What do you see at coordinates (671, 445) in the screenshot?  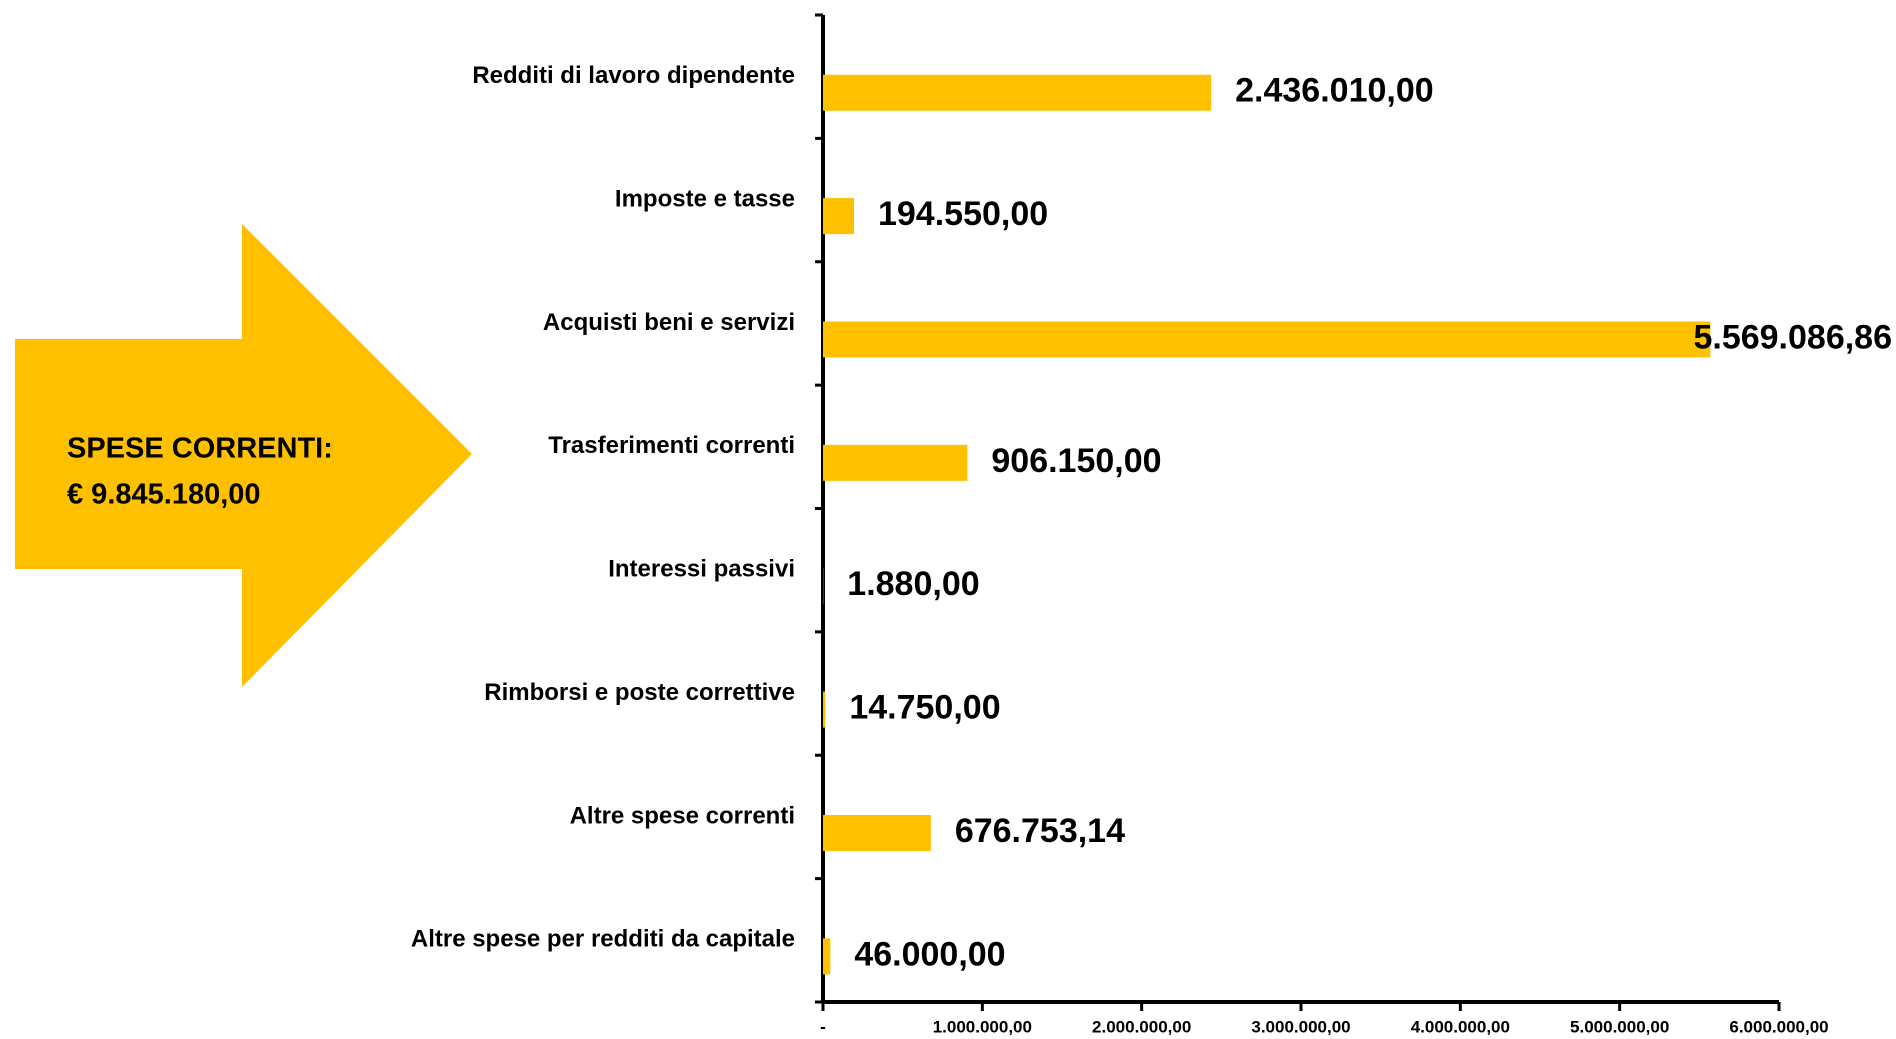 I see `y-tick-label: Trasferimenti correnti` at bounding box center [671, 445].